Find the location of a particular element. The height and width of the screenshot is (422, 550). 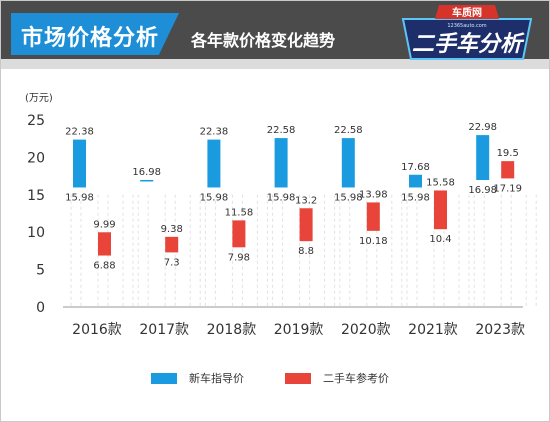

data-label-high: 17.68 is located at coordinates (415, 167).